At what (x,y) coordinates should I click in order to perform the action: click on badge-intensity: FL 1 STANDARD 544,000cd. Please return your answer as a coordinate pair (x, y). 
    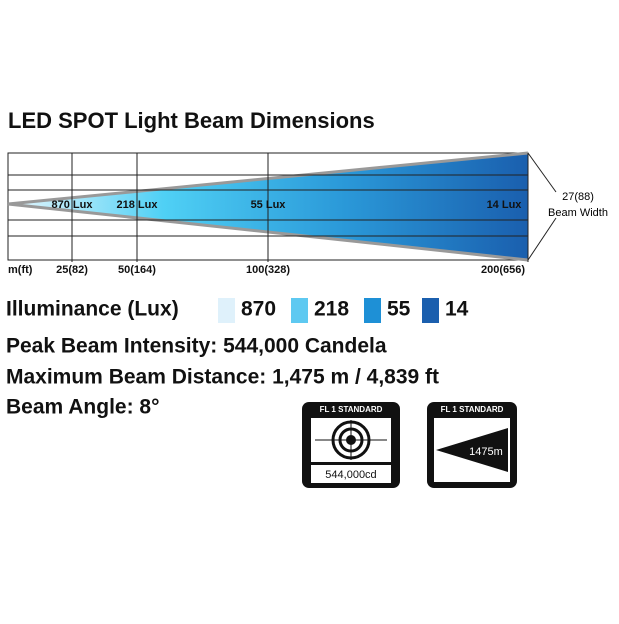
    Looking at the image, I should click on (351, 445).